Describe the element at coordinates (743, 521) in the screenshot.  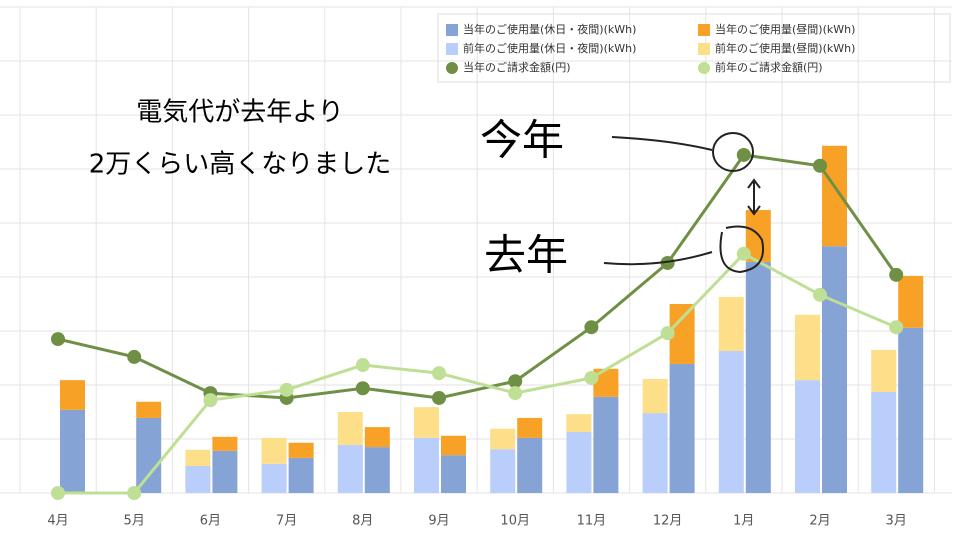
I see `x-tick-label: 1月` at that location.